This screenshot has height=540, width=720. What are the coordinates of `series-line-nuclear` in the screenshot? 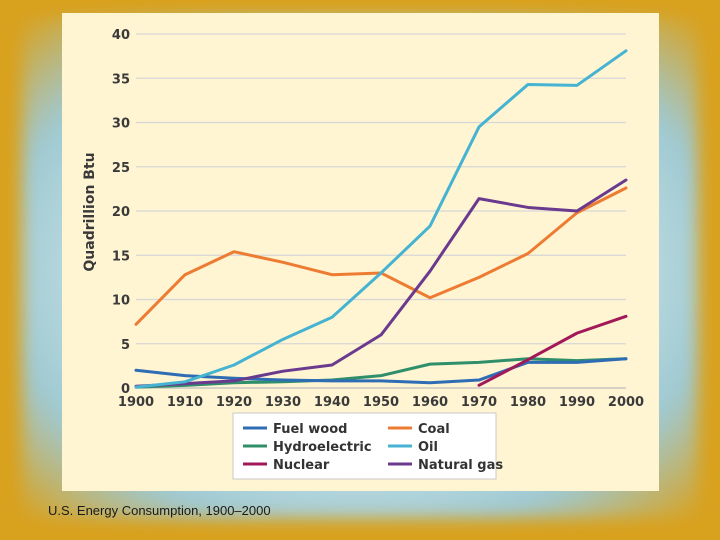 It's located at (552, 350).